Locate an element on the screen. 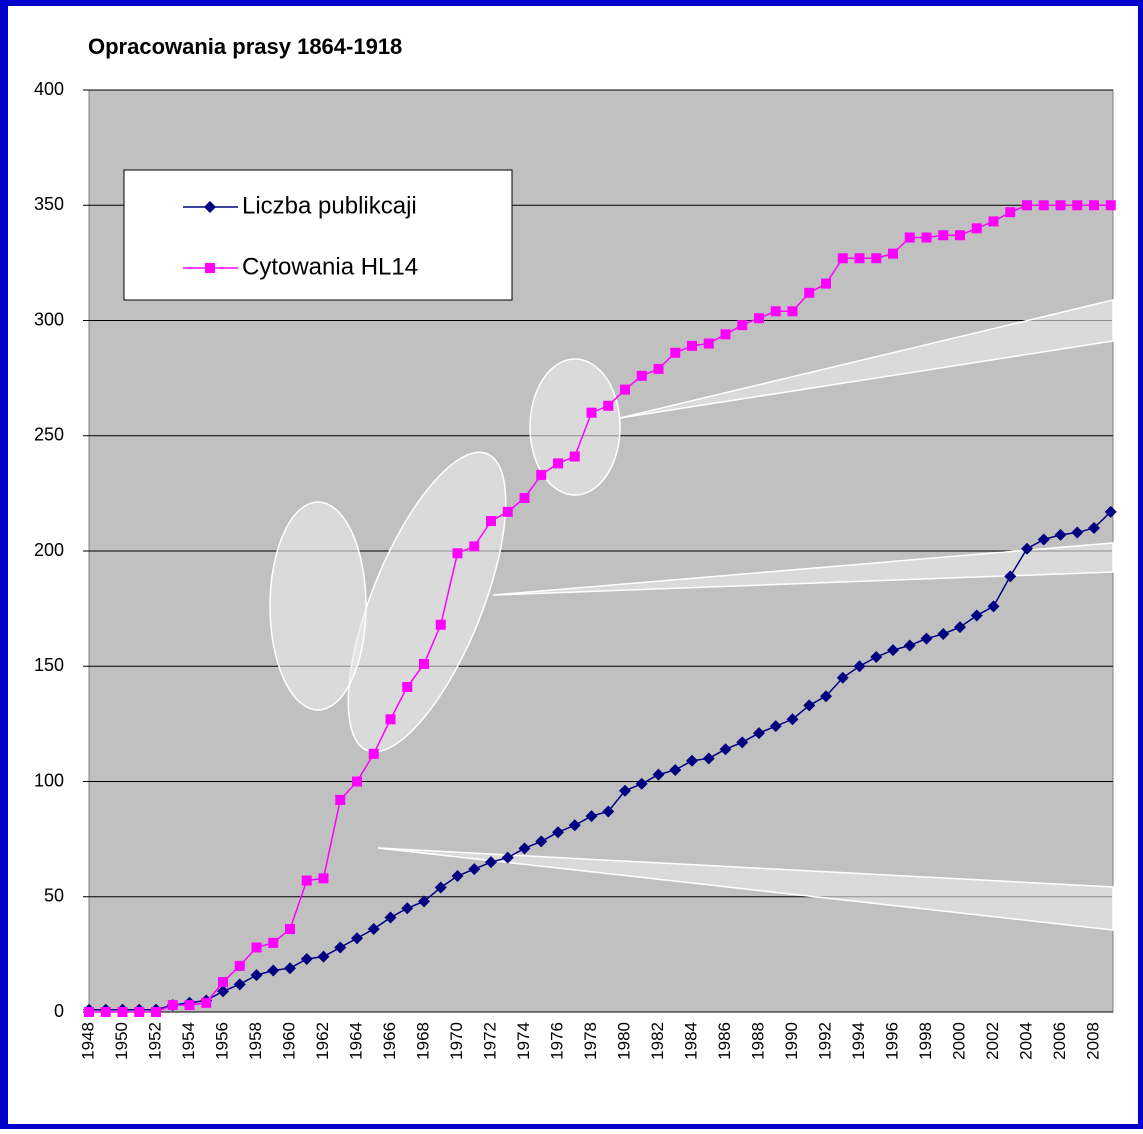 The width and height of the screenshot is (1143, 1134). y-tick-label: 200 is located at coordinates (49, 550).